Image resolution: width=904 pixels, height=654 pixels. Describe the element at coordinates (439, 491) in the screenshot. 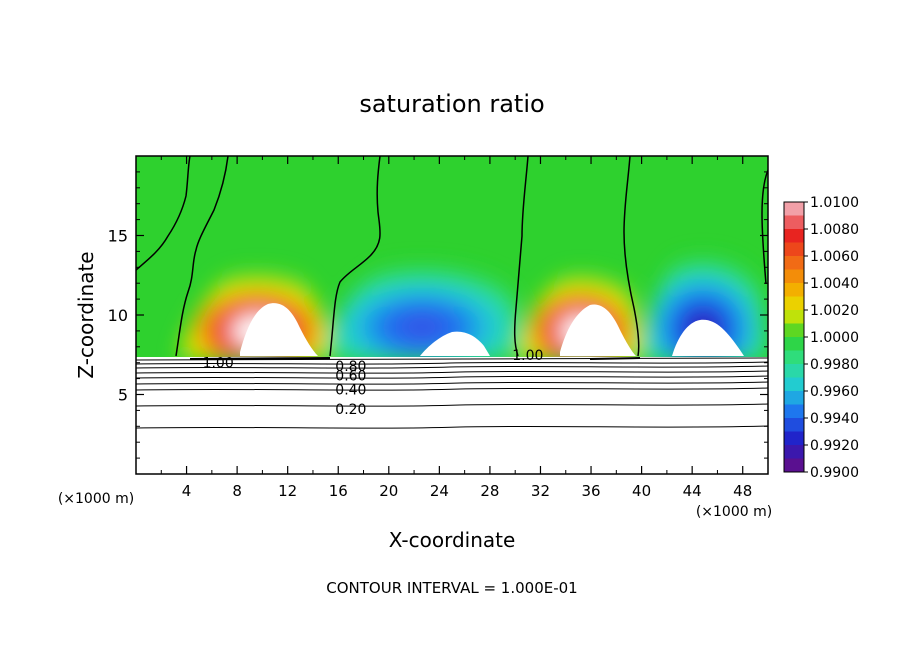

I see `x-tick-label: 24` at that location.